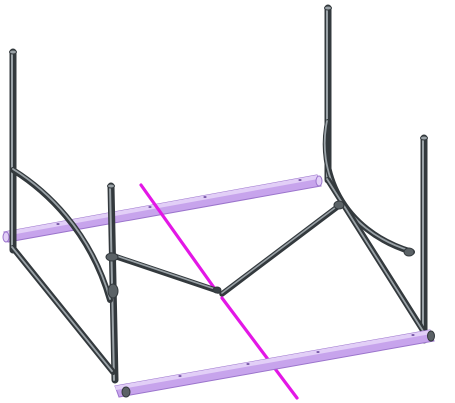  What do you see at coordinates (164, 273) in the screenshot?
I see `brace-left-to-center` at bounding box center [164, 273].